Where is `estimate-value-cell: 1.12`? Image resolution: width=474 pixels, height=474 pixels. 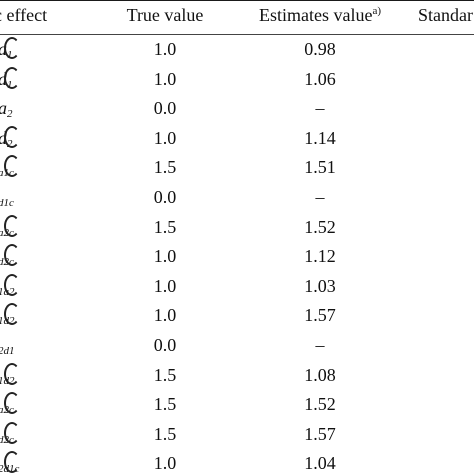 estimate-value-cell: 1.12 is located at coordinates (320, 256).